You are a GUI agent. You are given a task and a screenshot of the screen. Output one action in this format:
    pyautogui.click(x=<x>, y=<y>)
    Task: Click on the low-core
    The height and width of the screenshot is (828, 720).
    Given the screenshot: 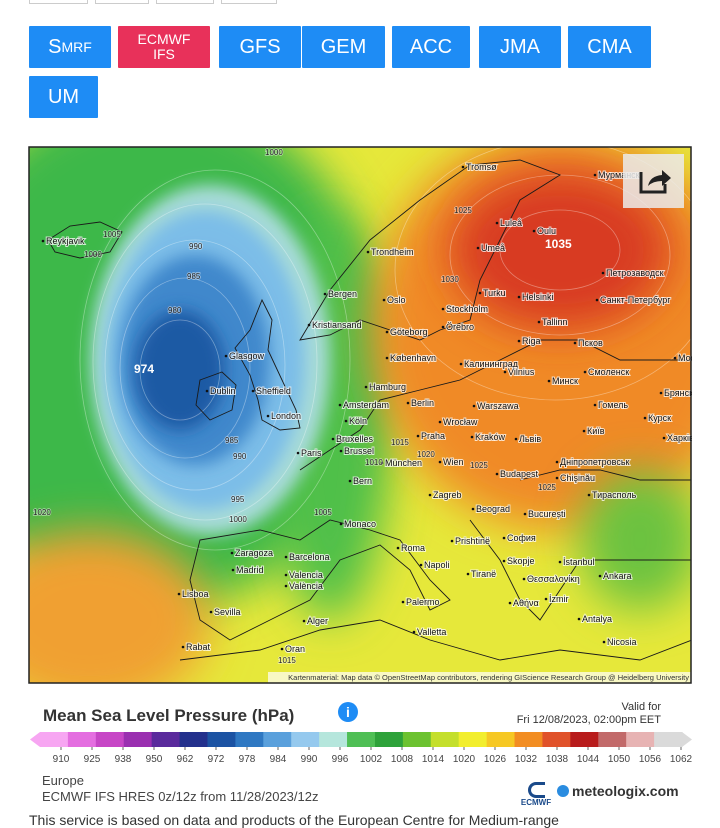 What is the action you would take?
    pyautogui.click(x=180, y=370)
    